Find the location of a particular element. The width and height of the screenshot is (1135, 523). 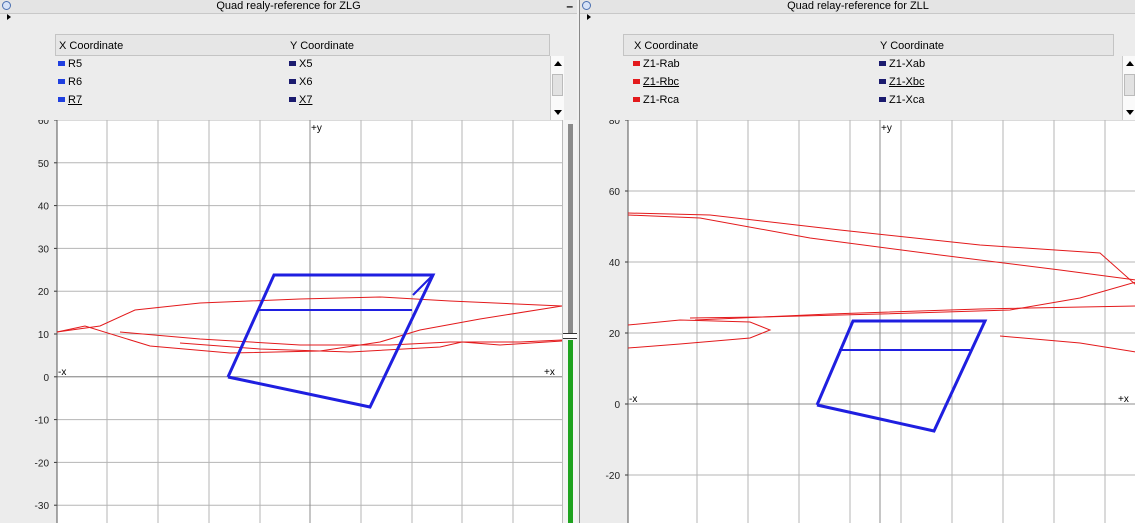

legend-row: R7 X7 is located at coordinates (302, 101).